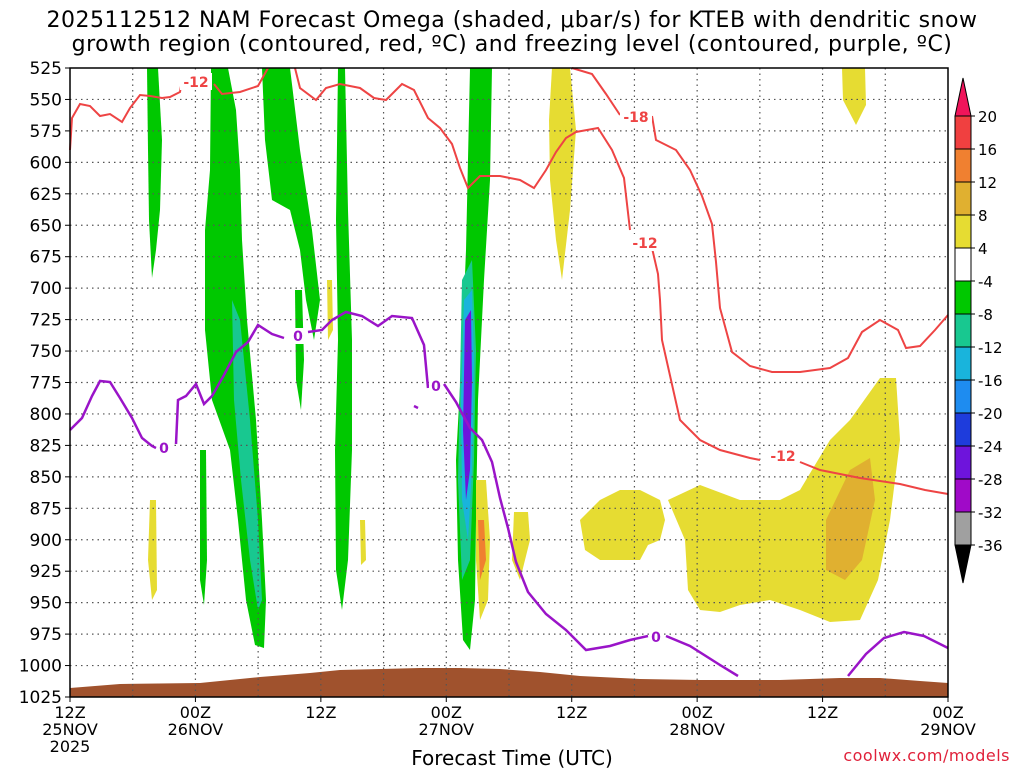  I want to click on y-tick-label: 575, so click(46, 132).